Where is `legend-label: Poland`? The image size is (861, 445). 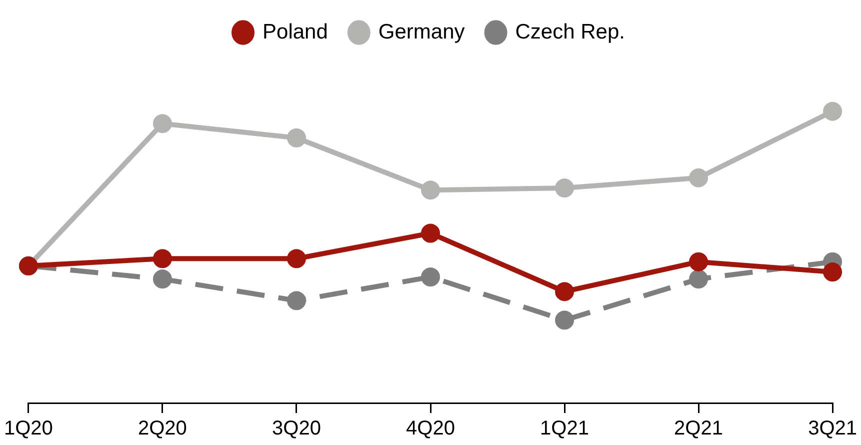 legend-label: Poland is located at coordinates (295, 32).